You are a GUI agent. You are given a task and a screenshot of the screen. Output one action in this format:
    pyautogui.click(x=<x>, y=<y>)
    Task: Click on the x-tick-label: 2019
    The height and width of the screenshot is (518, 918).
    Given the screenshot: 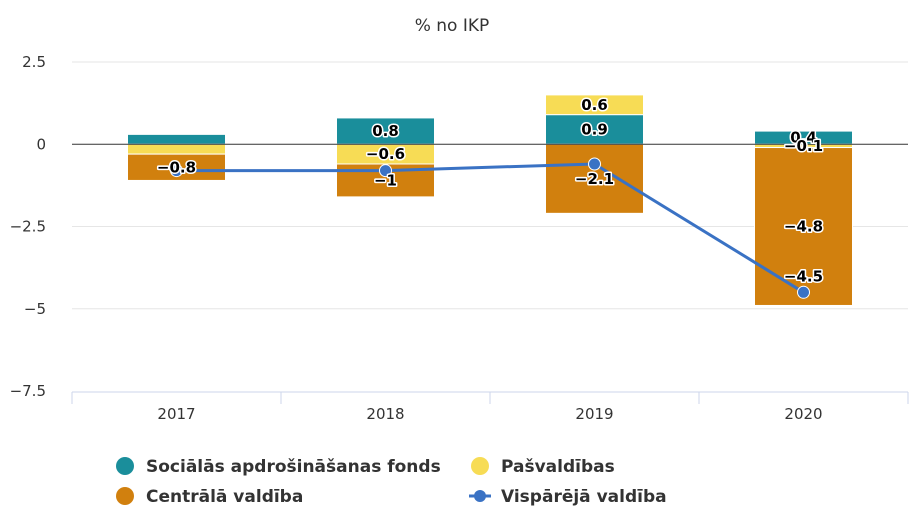 What is the action you would take?
    pyautogui.click(x=594, y=414)
    